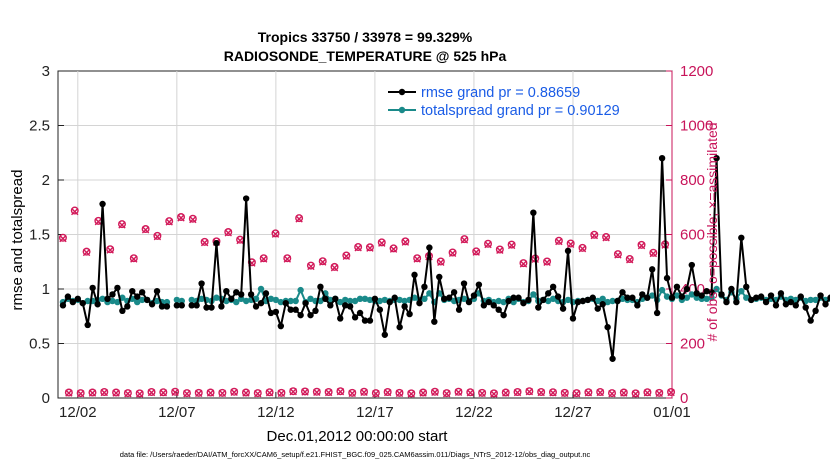 The width and height of the screenshot is (830, 470). Describe the element at coordinates (474, 412) in the screenshot. I see `x-tick-label: 12/22` at that location.